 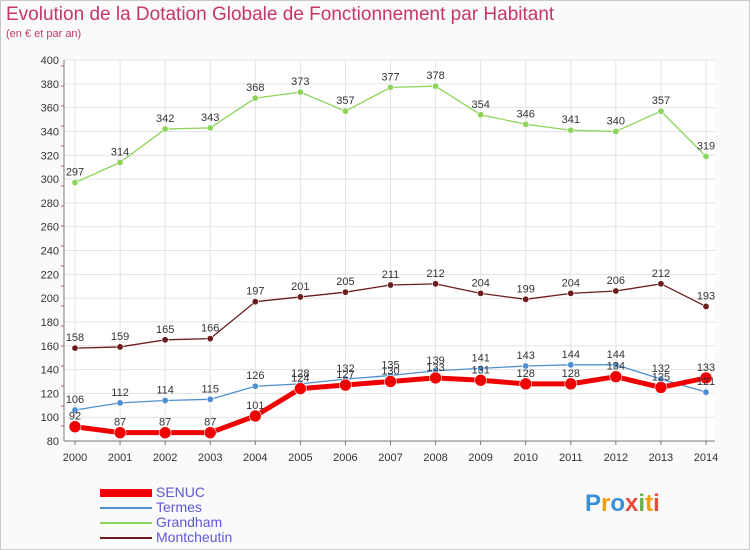 What do you see at coordinates (50, 299) in the screenshot?
I see `y-tick-label: 200` at bounding box center [50, 299].